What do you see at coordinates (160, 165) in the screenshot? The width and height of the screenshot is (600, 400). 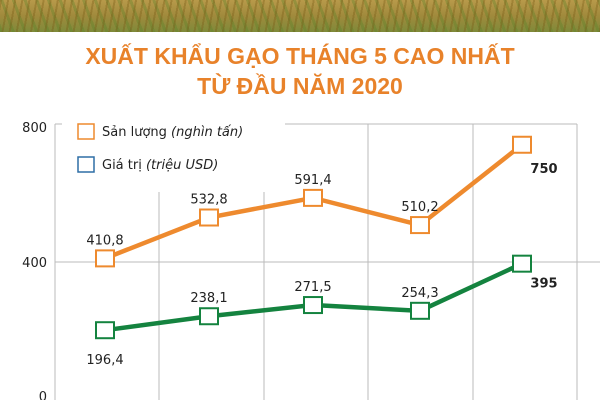 I see `legend-label-gia-tri: Giá trị (triệu USD)` at bounding box center [160, 165].